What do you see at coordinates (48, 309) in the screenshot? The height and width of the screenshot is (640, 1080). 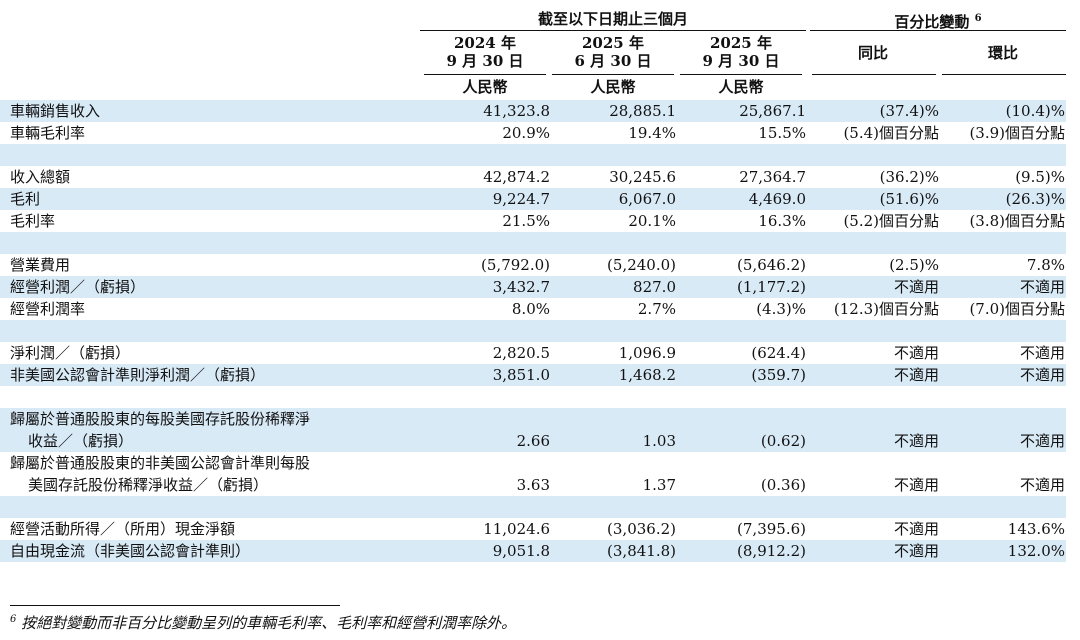 I see `row-label: 經營利潤率` at bounding box center [48, 309].